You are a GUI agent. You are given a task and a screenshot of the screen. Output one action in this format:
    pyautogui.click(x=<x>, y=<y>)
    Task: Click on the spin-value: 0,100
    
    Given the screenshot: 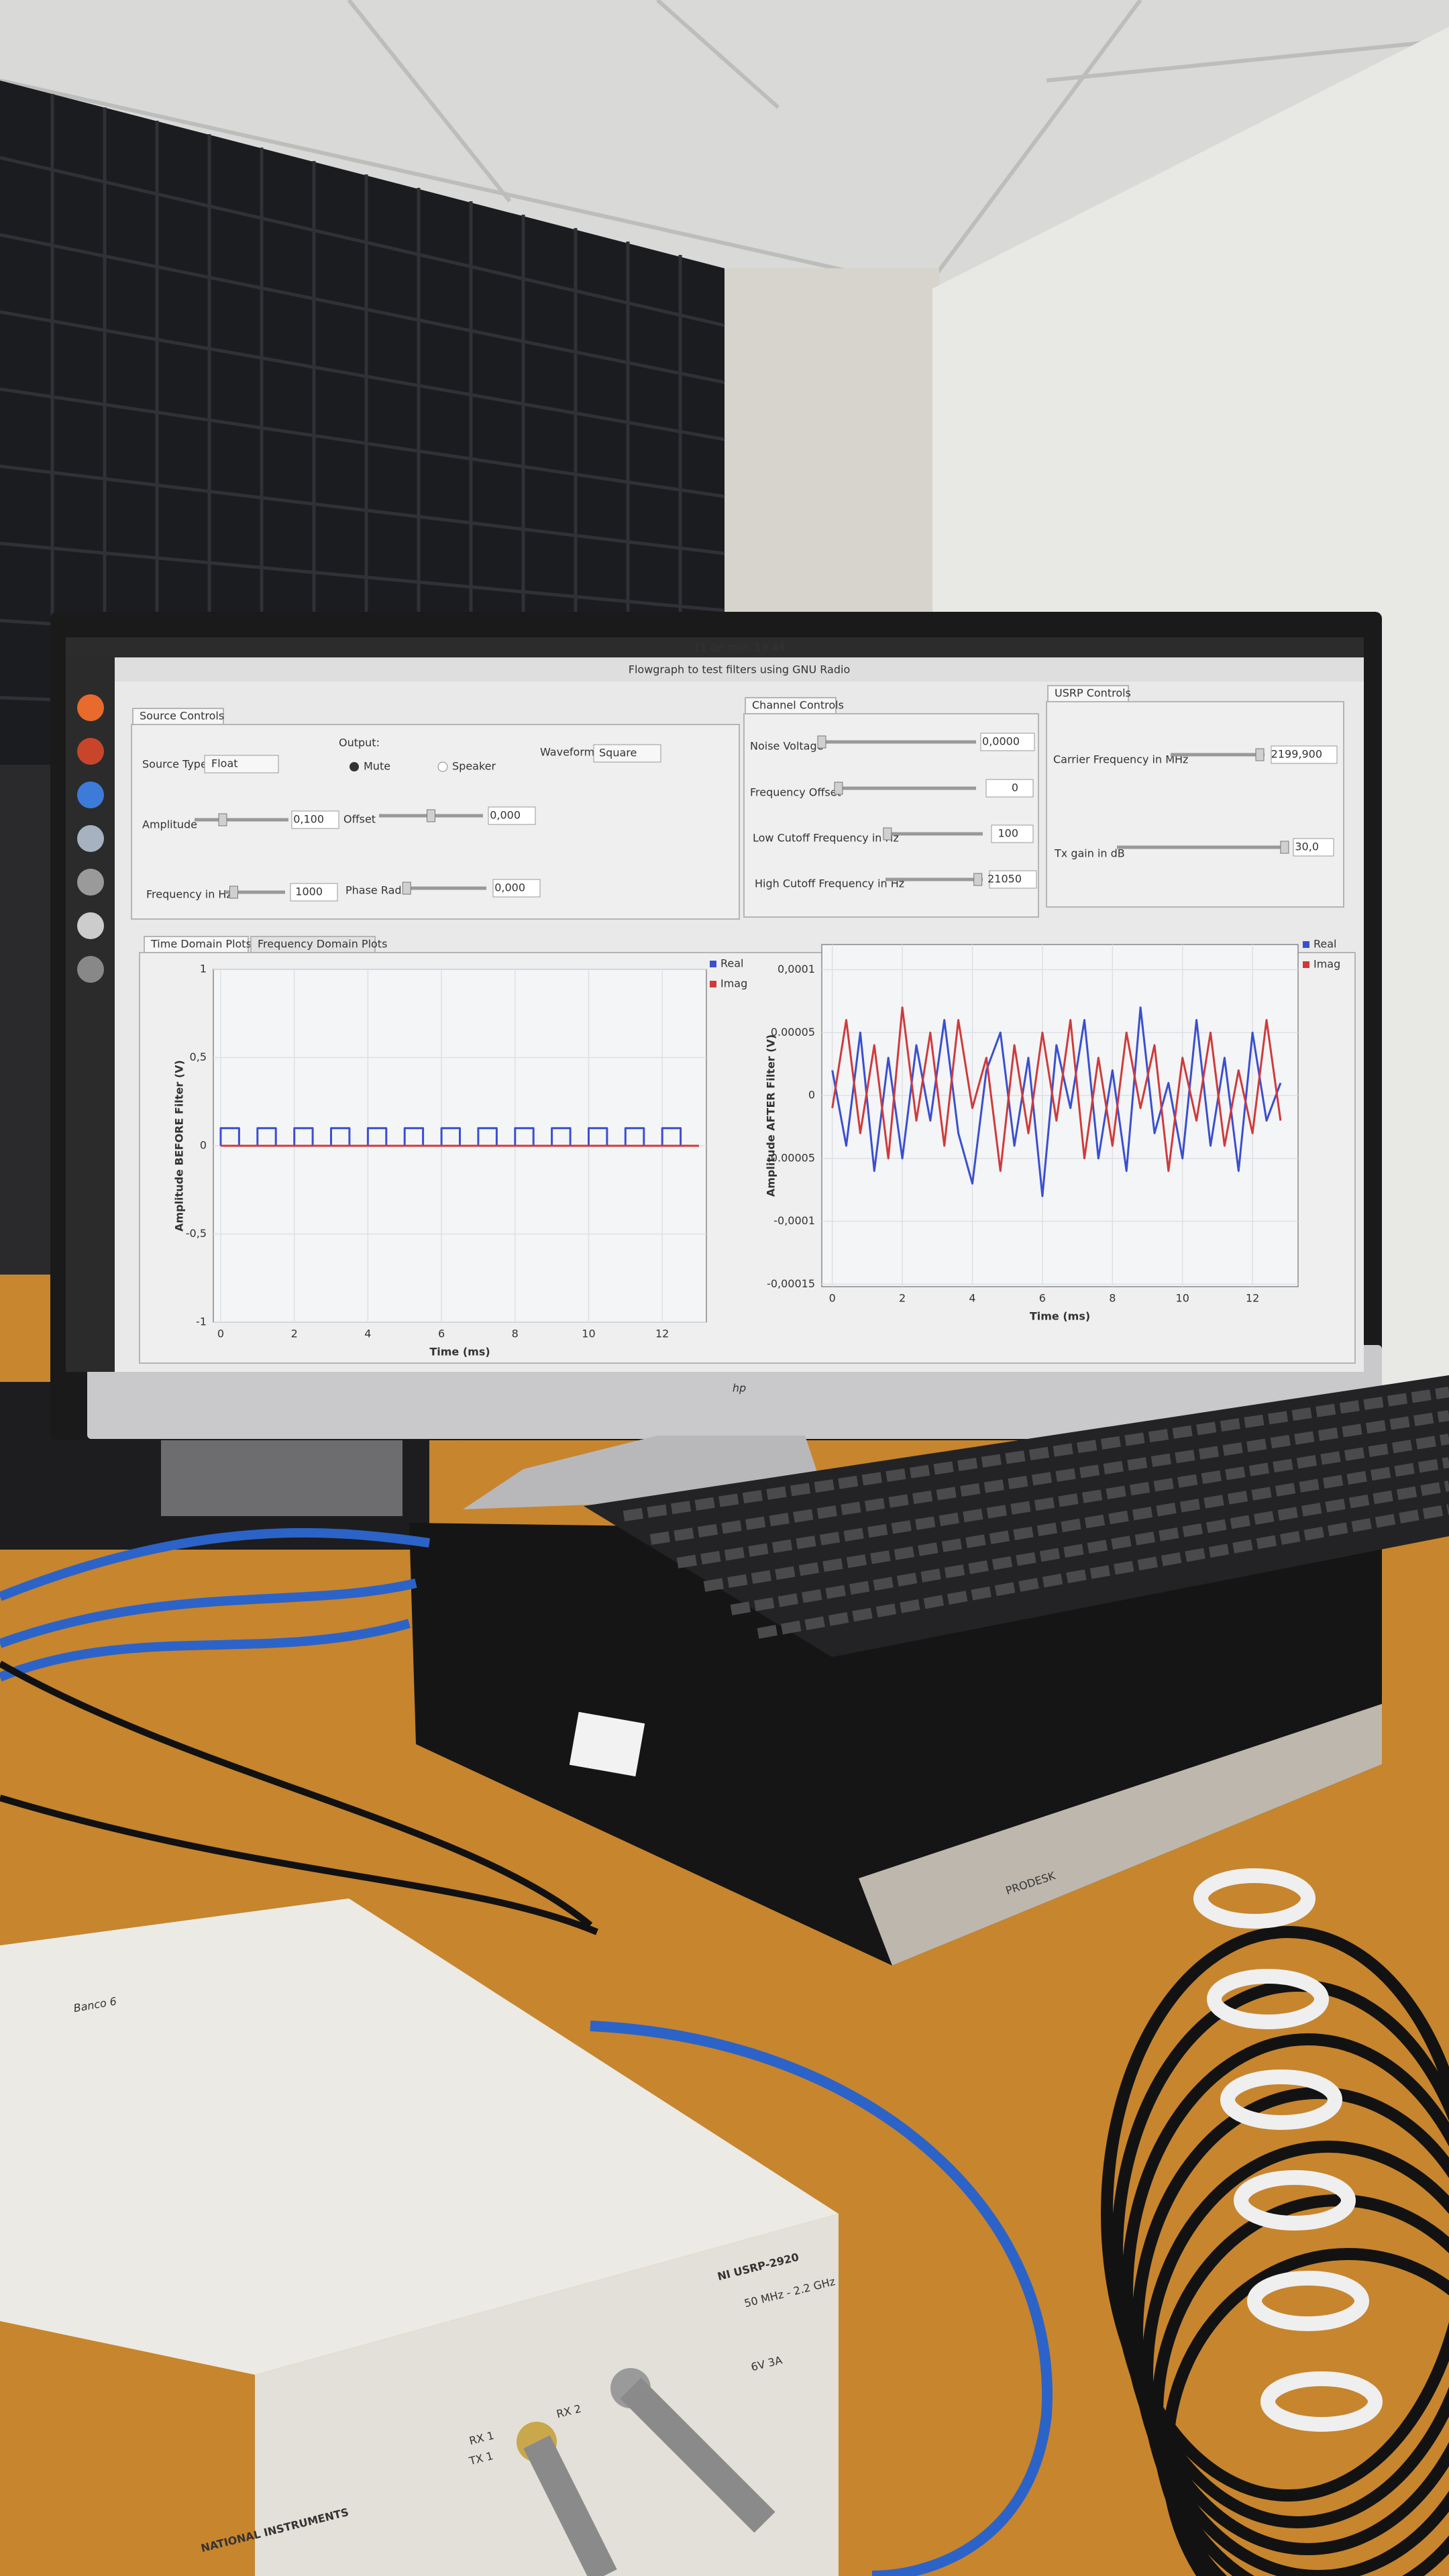 What is the action you would take?
    pyautogui.click(x=308, y=819)
    